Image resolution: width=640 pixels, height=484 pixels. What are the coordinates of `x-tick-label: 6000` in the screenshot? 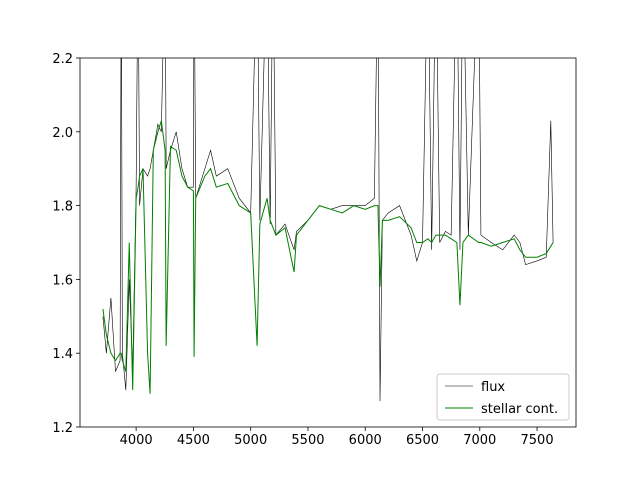 It's located at (365, 440).